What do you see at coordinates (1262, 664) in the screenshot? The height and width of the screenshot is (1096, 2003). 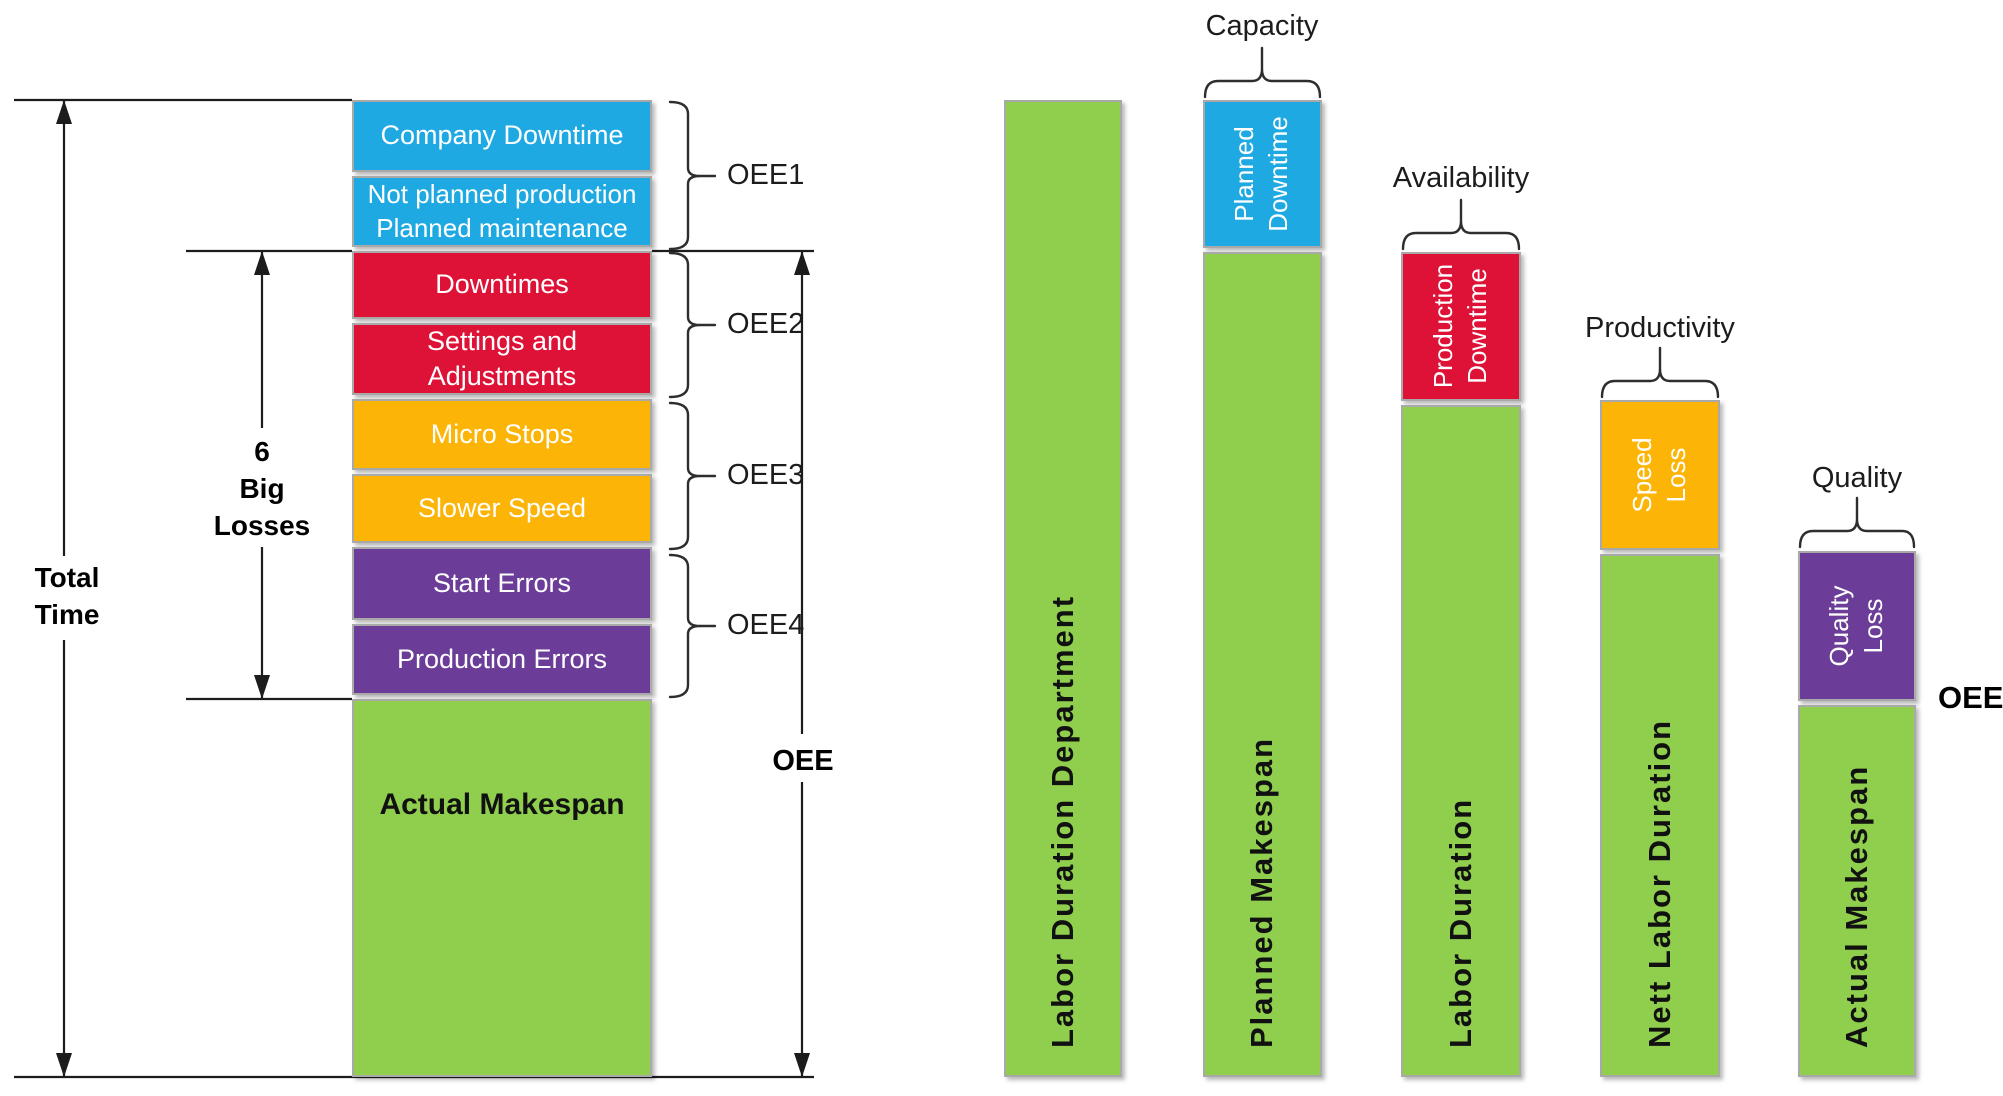 I see `bar-planned-makespan` at bounding box center [1262, 664].